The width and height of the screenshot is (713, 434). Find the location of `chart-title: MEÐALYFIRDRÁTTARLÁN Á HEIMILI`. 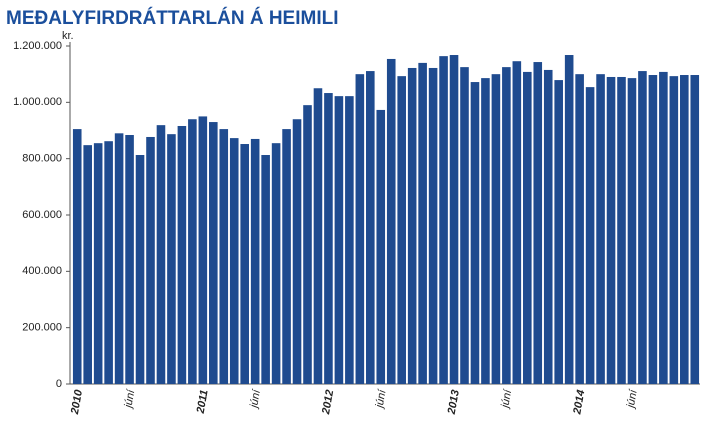

chart-title: MEÐALYFIRDRÁTTARLÁN Á HEIMILI is located at coordinates (172, 18).